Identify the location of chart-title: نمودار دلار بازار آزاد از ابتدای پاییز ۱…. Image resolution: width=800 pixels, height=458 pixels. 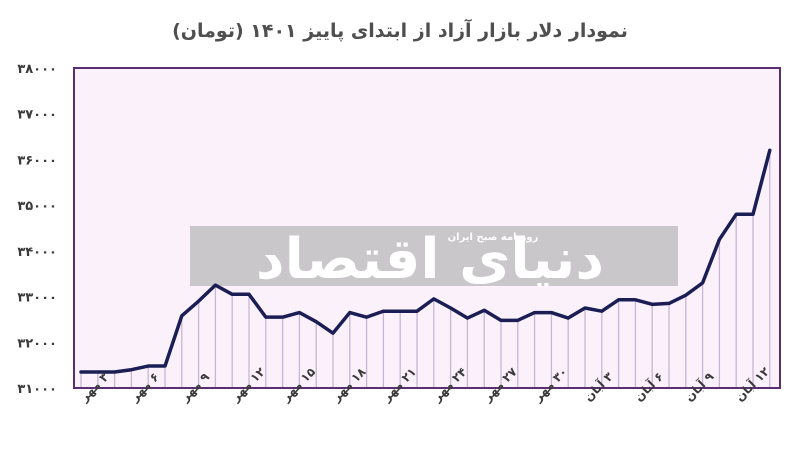
(400, 31).